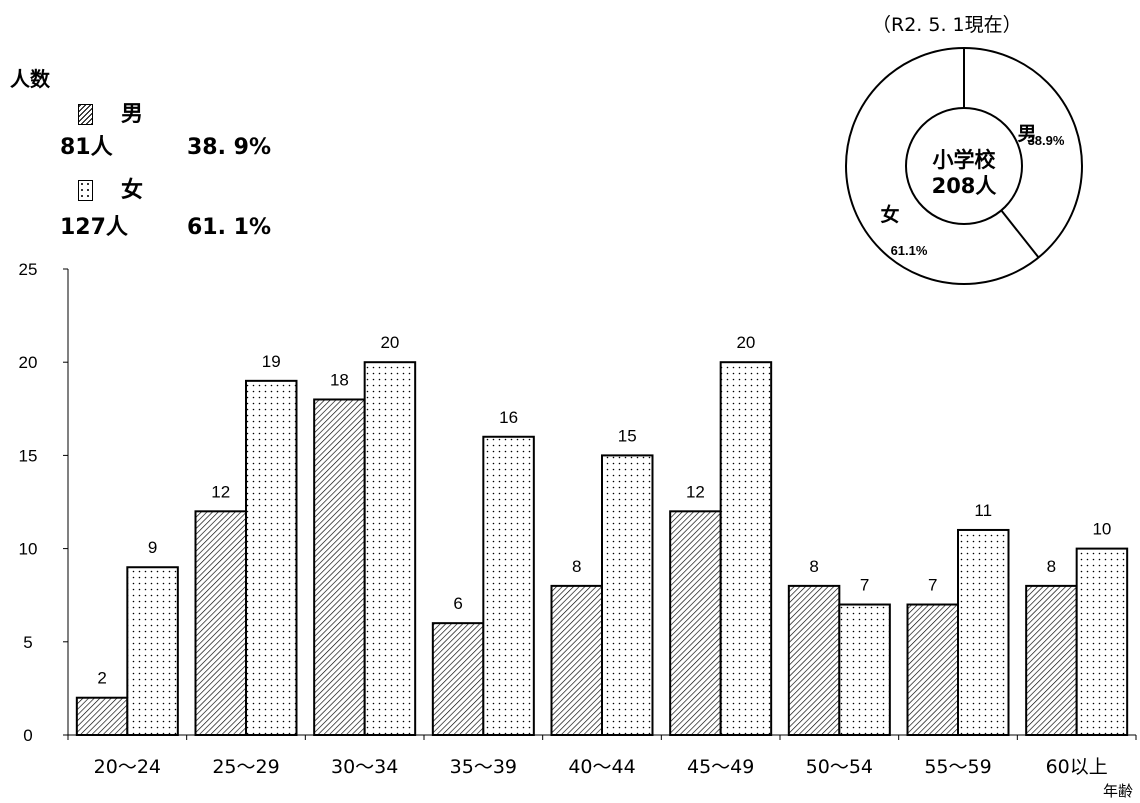  What do you see at coordinates (947, 25) in the screenshot?
I see `as-of-date: （R2. 5. 1現在）` at bounding box center [947, 25].